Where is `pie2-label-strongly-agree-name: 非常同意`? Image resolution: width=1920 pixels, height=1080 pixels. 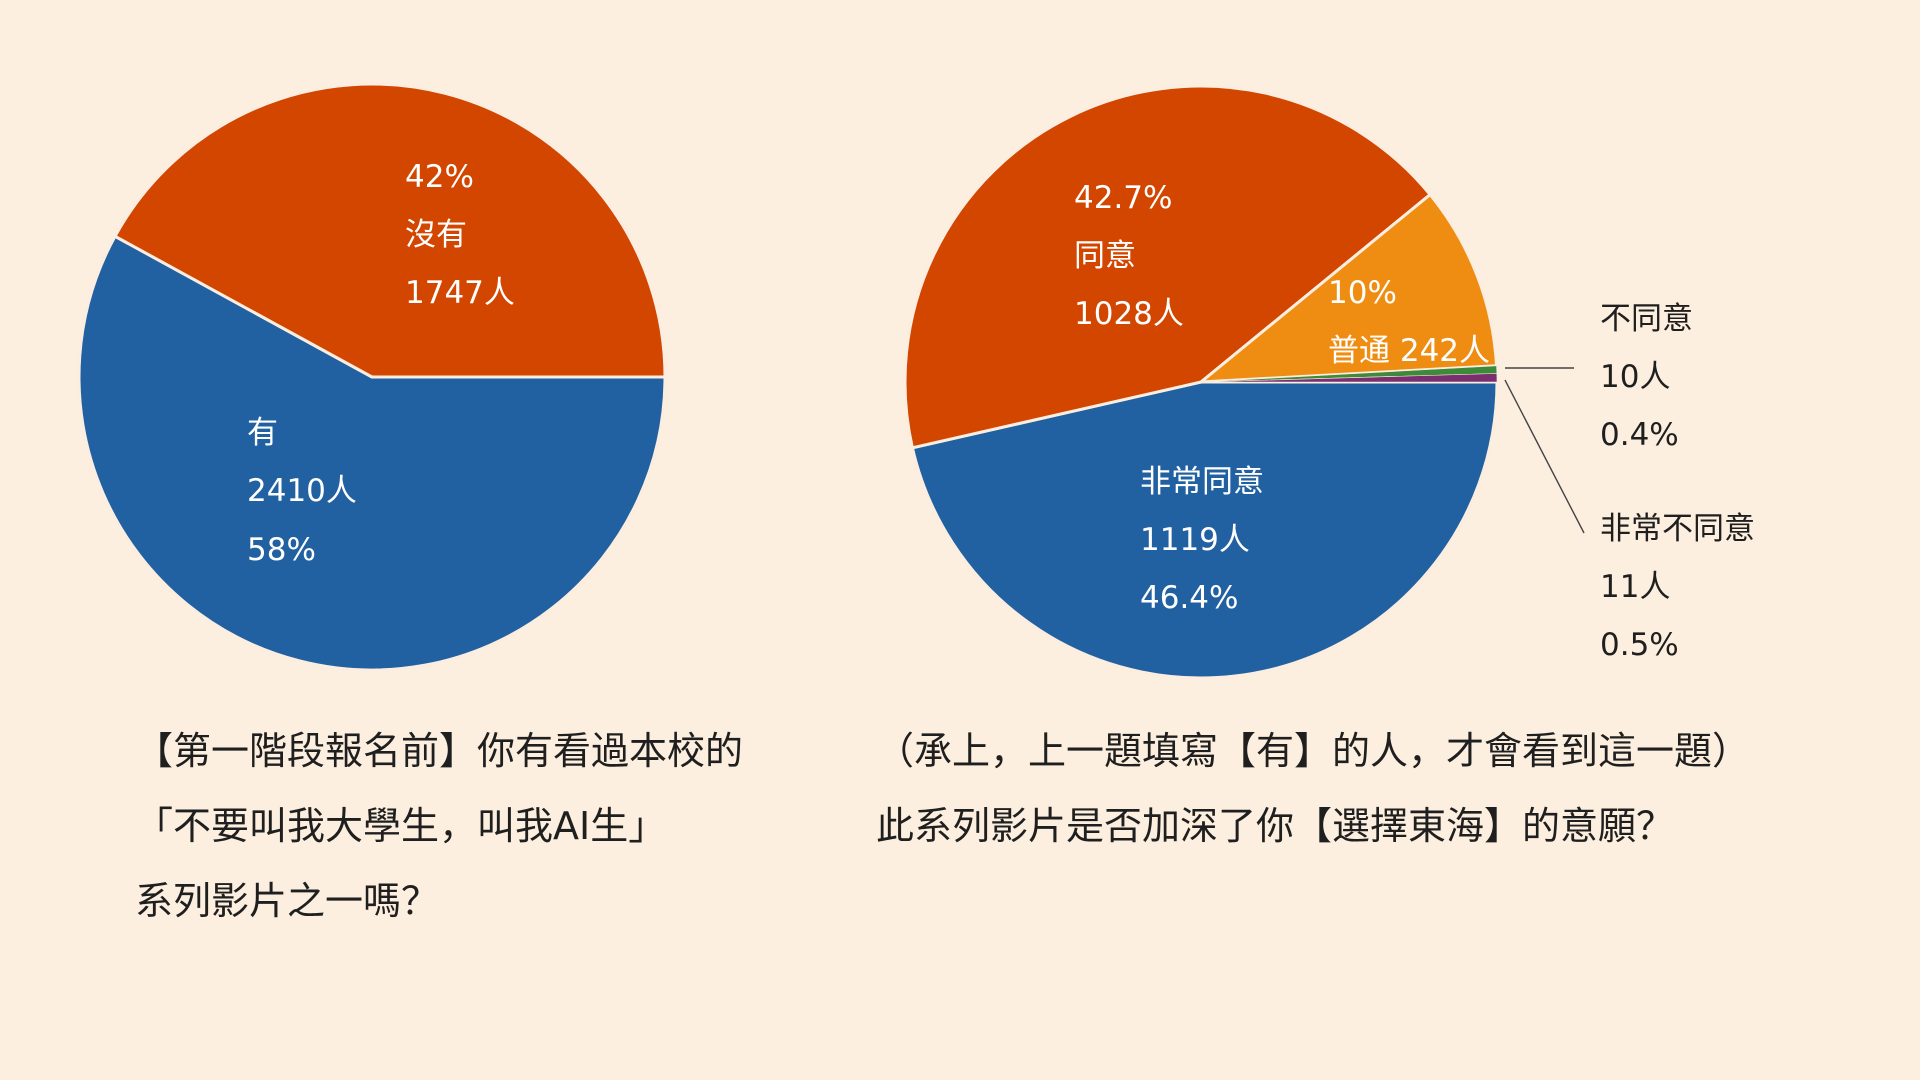 pie2-label-strongly-agree-name: 非常同意 is located at coordinates (1202, 482).